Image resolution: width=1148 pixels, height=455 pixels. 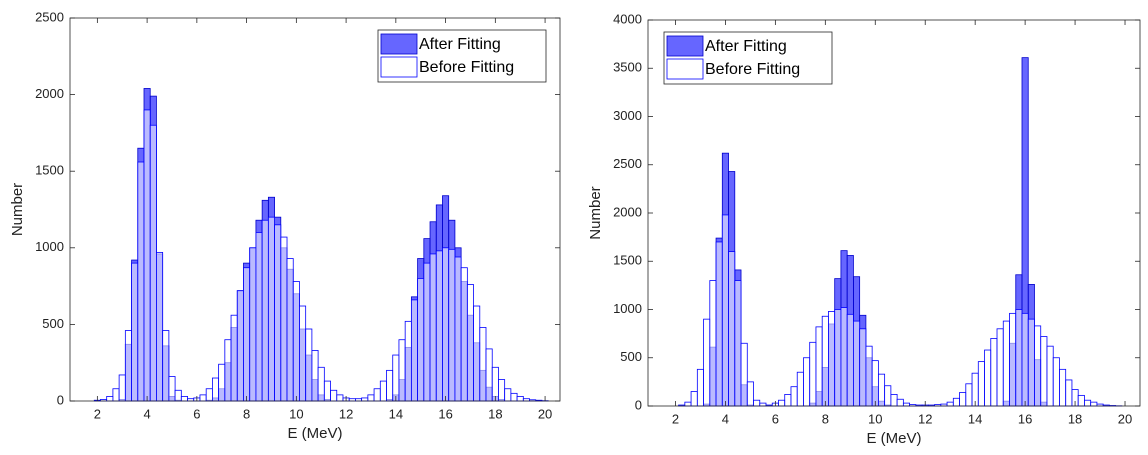 I want to click on y-tick-label: 2500, so click(x=49, y=16).